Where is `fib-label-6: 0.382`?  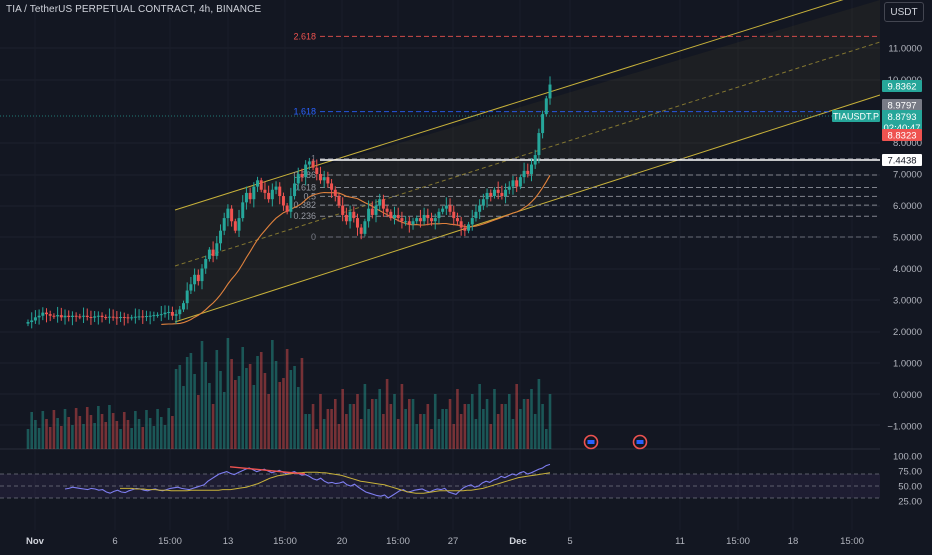 fib-label-6: 0.382 is located at coordinates (304, 205).